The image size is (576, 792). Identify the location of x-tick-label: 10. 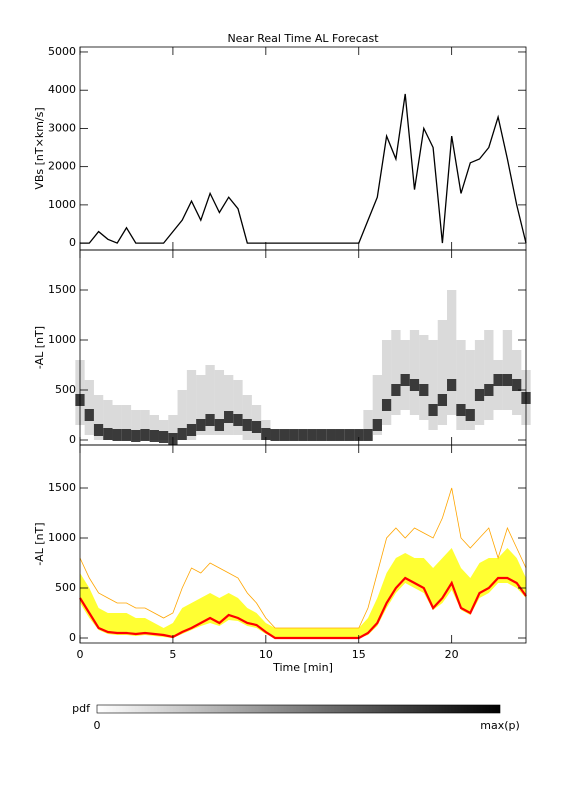
(266, 654).